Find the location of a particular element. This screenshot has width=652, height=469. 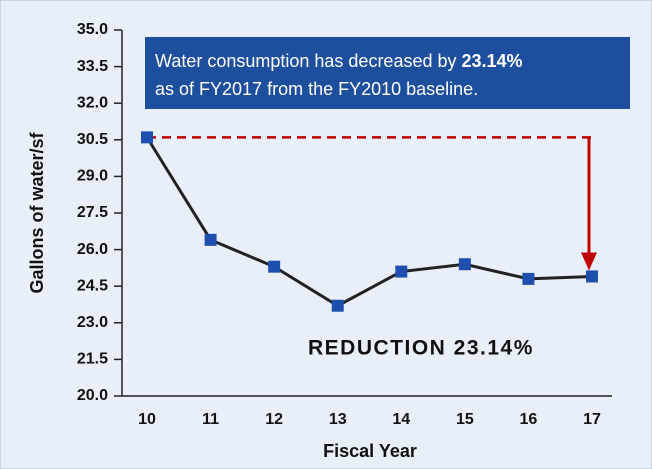

note-box is located at coordinates (387, 73).